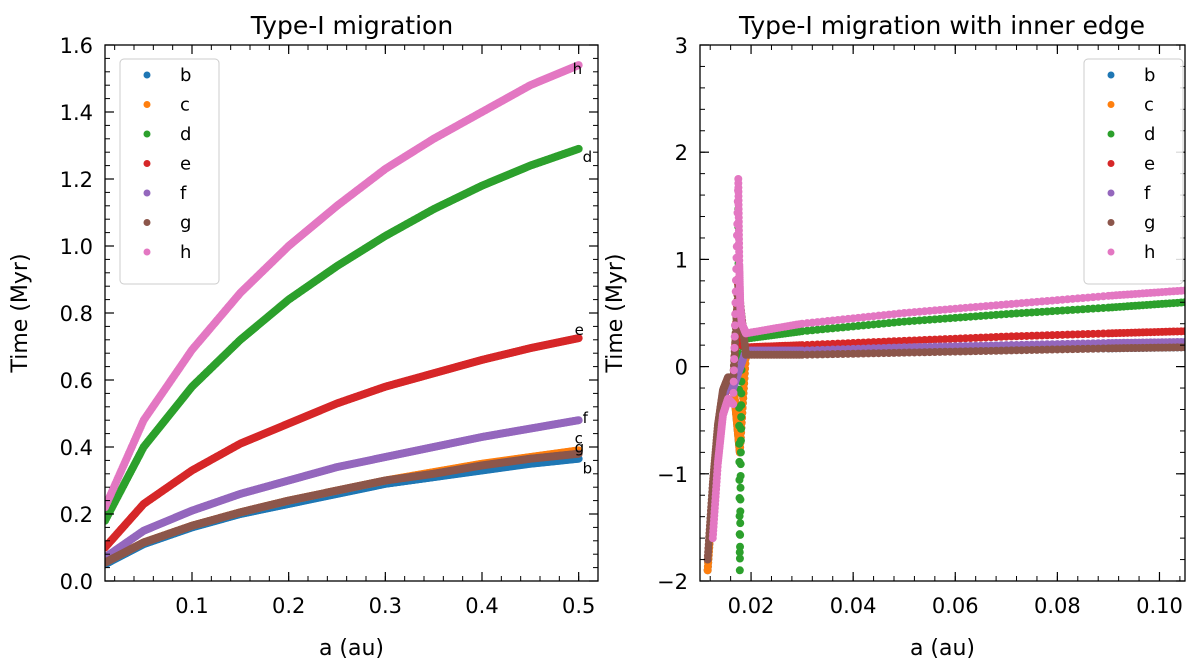  What do you see at coordinates (76, 180) in the screenshot?
I see `y-tick-label: 1.2` at bounding box center [76, 180].